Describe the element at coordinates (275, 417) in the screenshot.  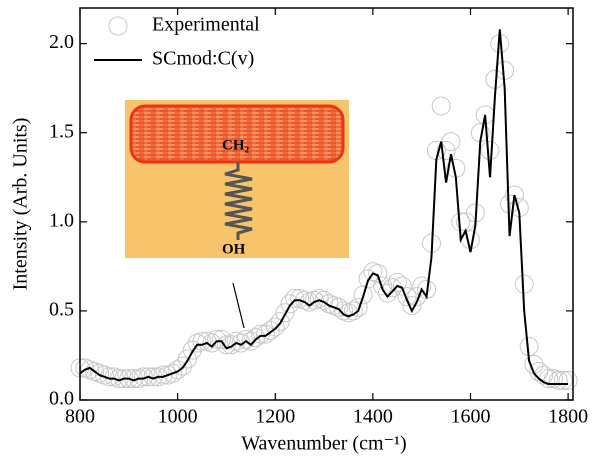
I see `x-tick-label: 1200` at that location.